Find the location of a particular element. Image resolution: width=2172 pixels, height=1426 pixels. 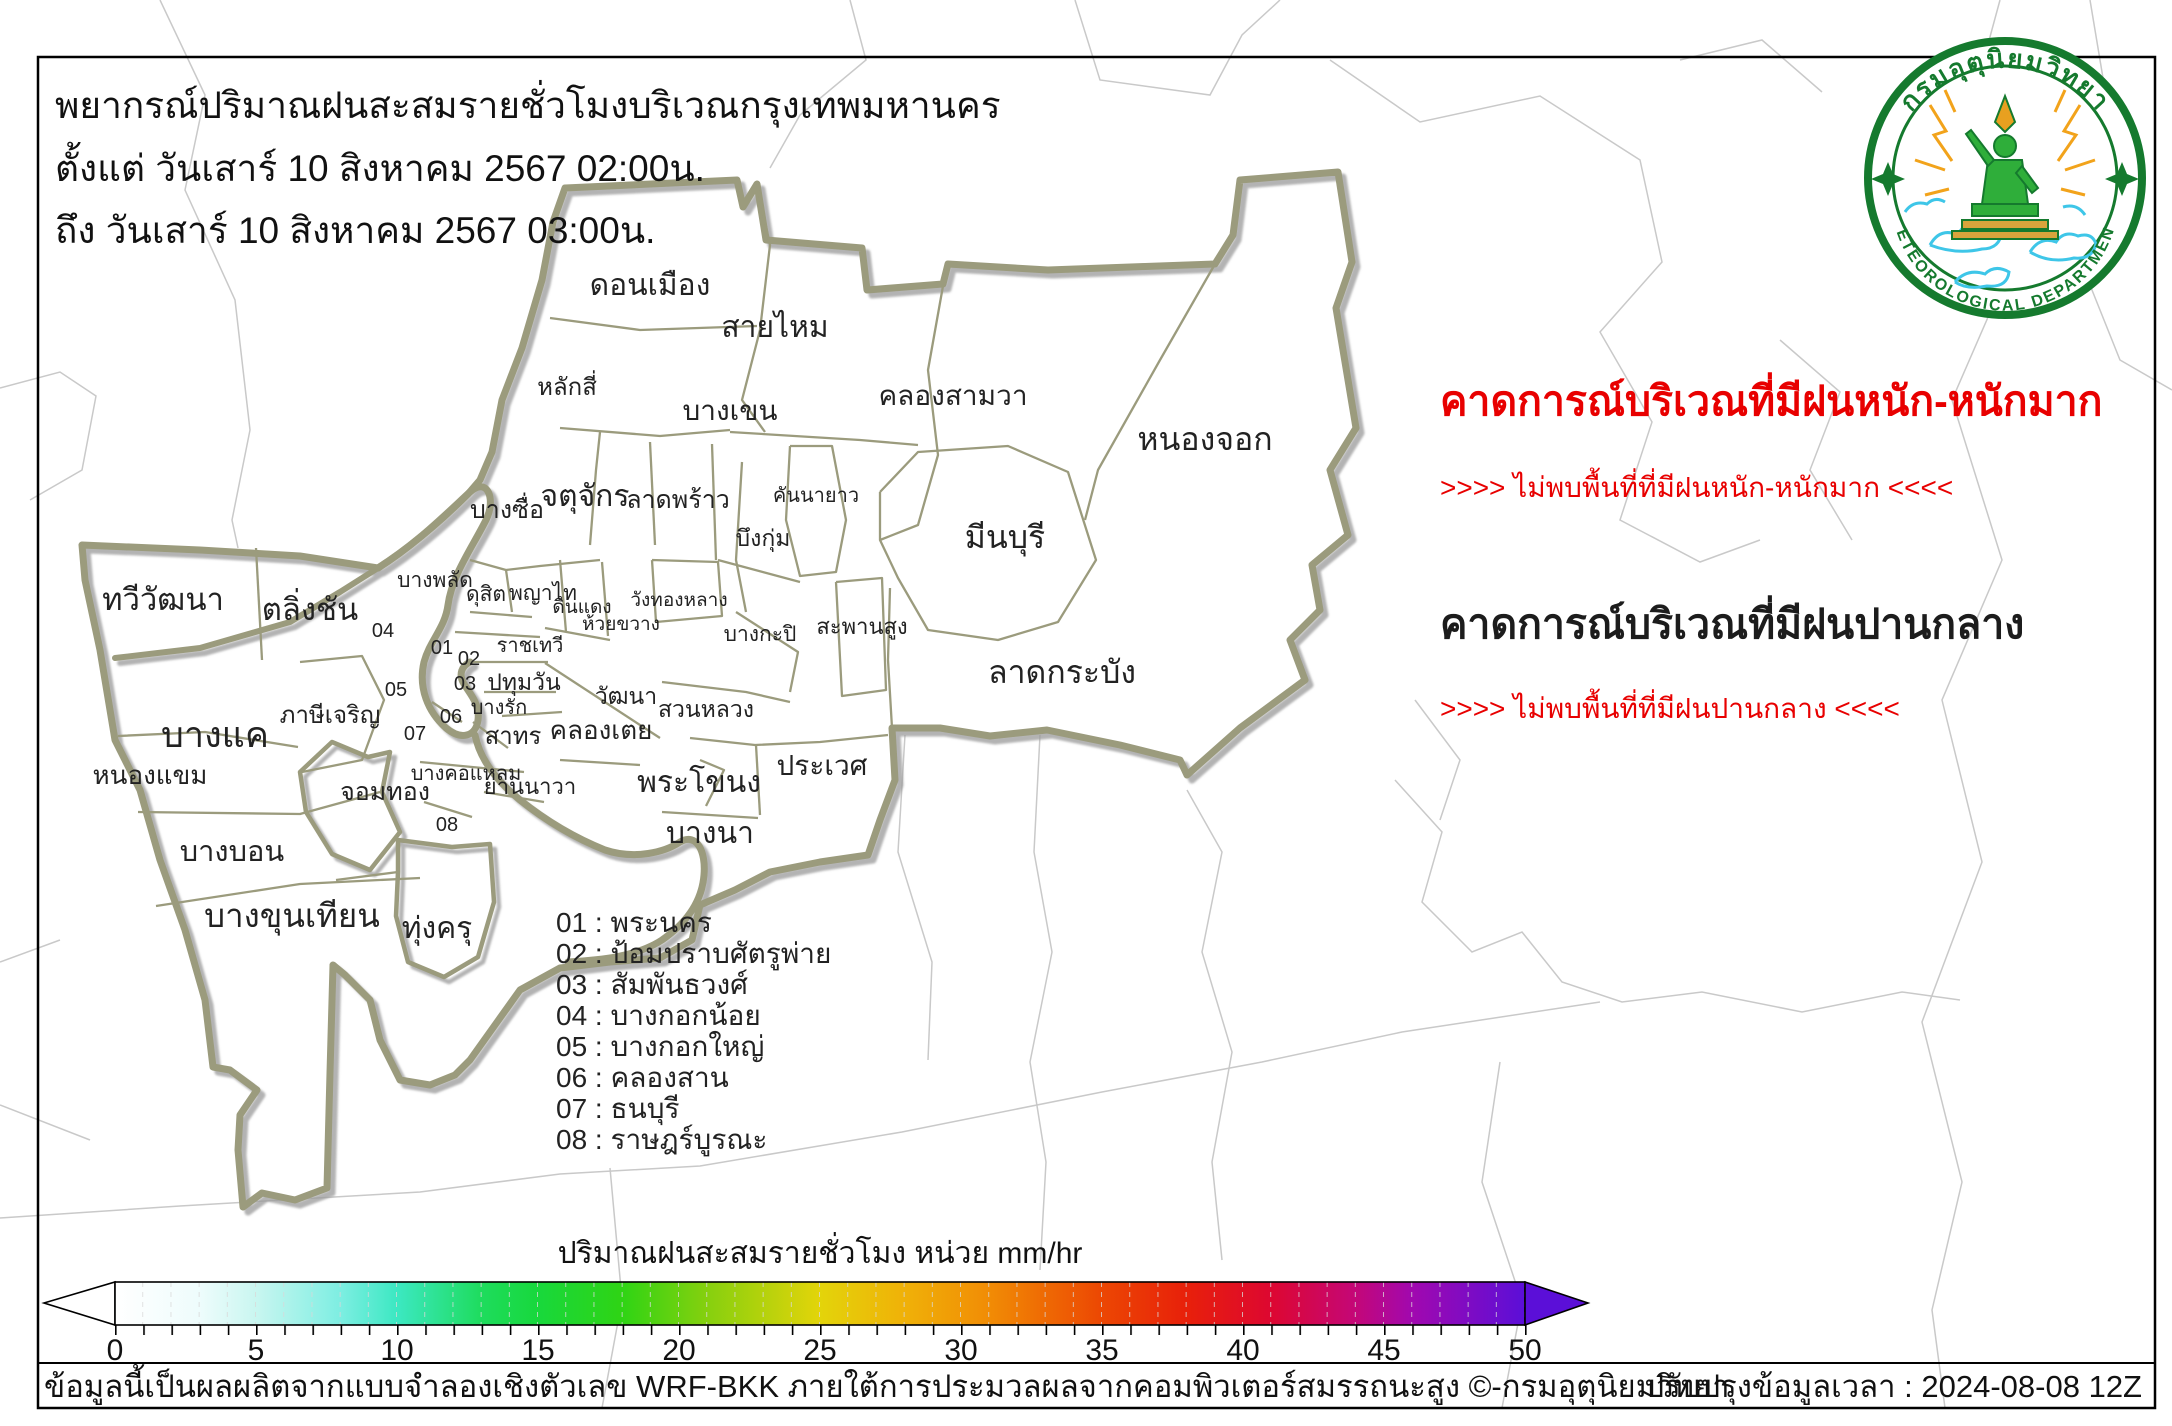

district-label-don-mueang: ดอนเมือง is located at coordinates (650, 285).